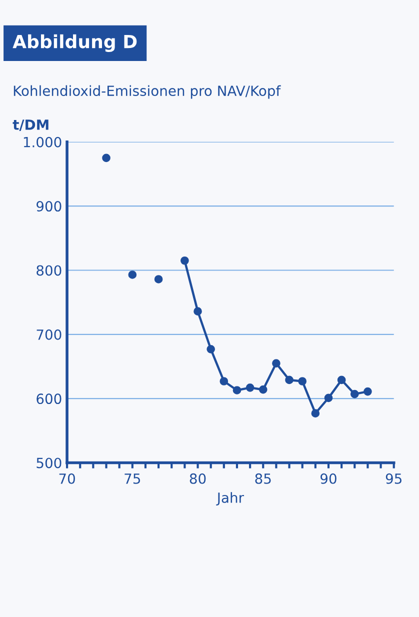  What do you see at coordinates (147, 92) in the screenshot?
I see `chart-subtitle: Kohlendioxid-Emissionen pro NAV/Kopf` at bounding box center [147, 92].